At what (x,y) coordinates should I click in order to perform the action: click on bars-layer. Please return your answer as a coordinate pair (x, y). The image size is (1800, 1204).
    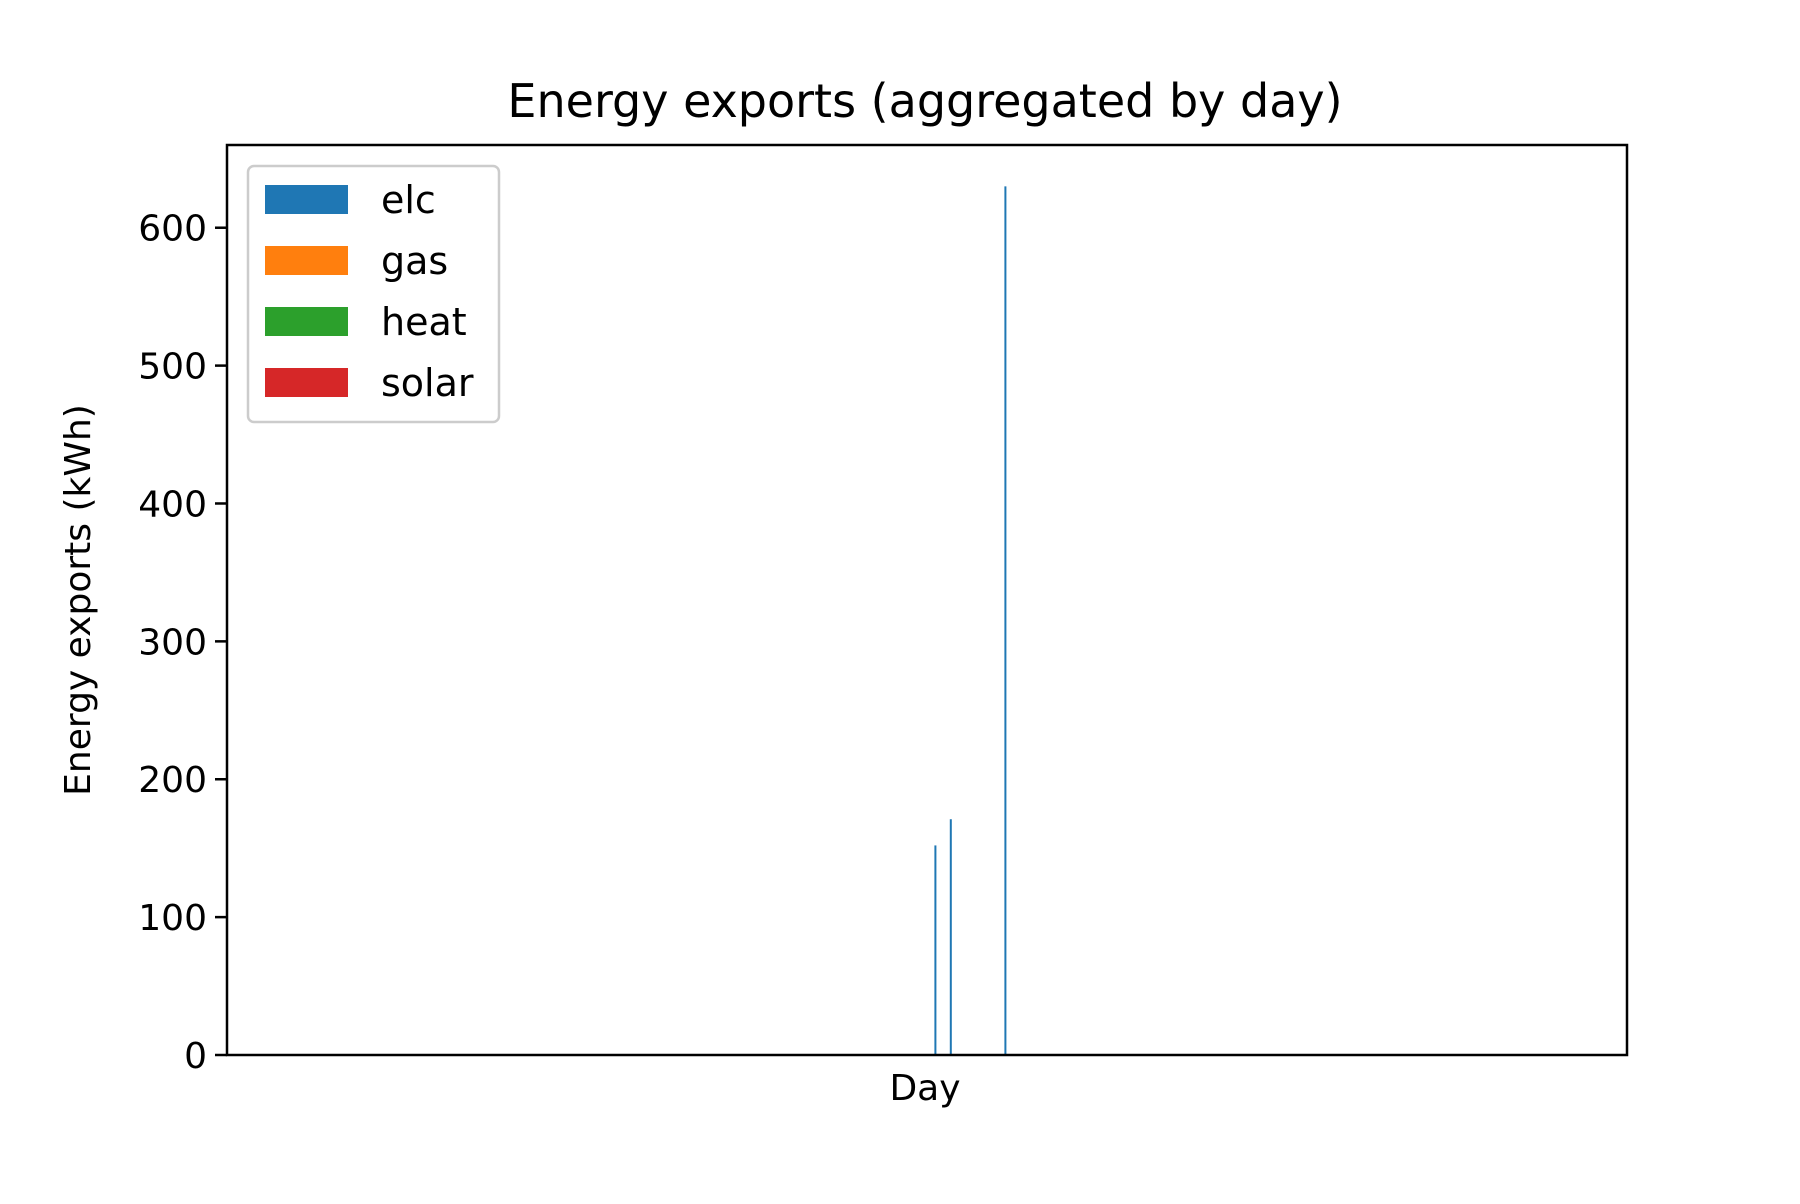
    Looking at the image, I should click on (970, 620).